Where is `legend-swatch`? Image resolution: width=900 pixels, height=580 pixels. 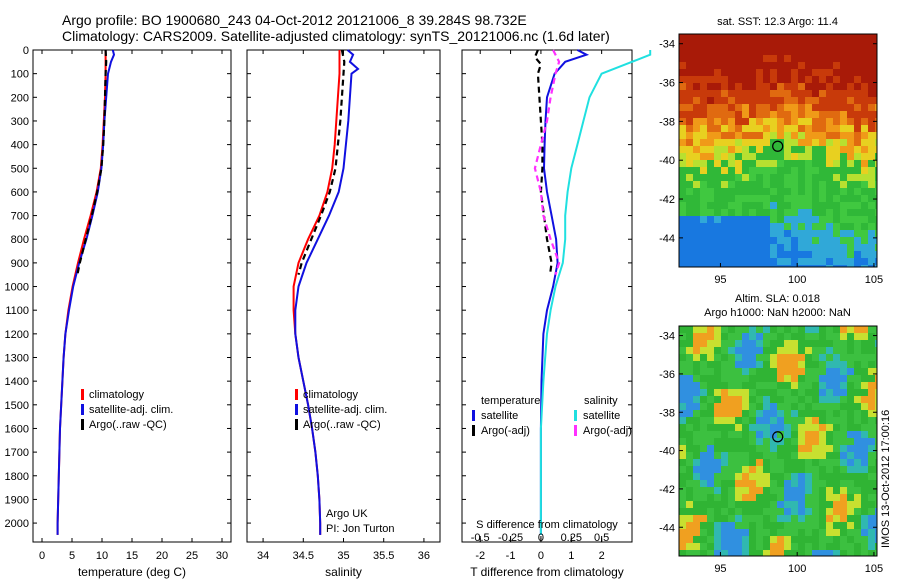 legend-swatch is located at coordinates (82, 409).